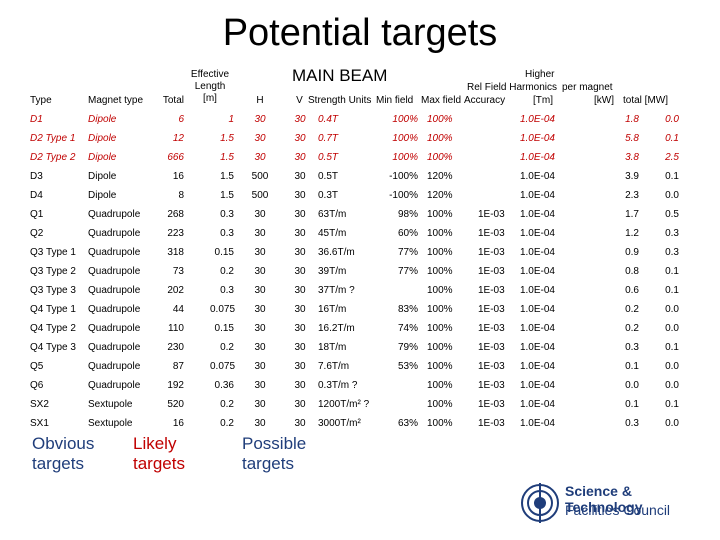 This screenshot has height=540, width=720. Describe the element at coordinates (181, 119) in the screenshot. I see `cell-total: 6` at that location.